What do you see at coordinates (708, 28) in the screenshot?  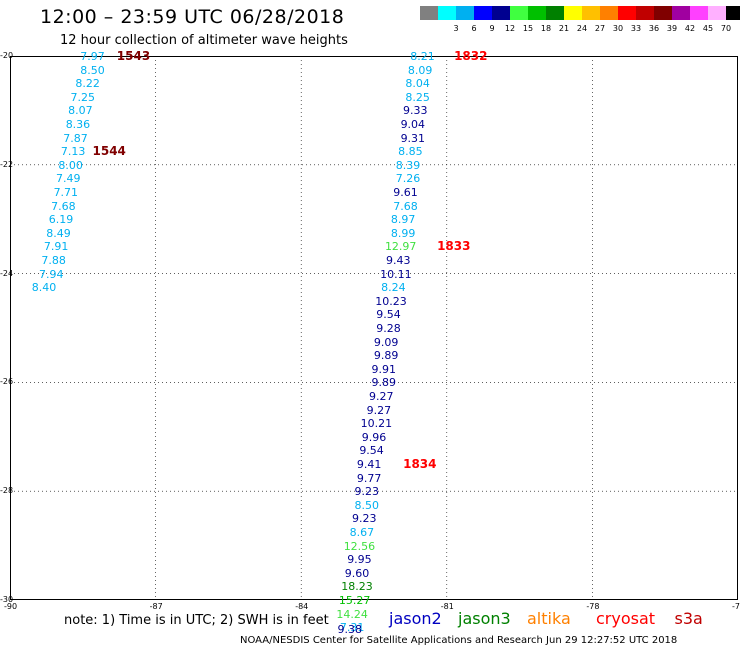 I see `scale-label: 45` at bounding box center [708, 28].